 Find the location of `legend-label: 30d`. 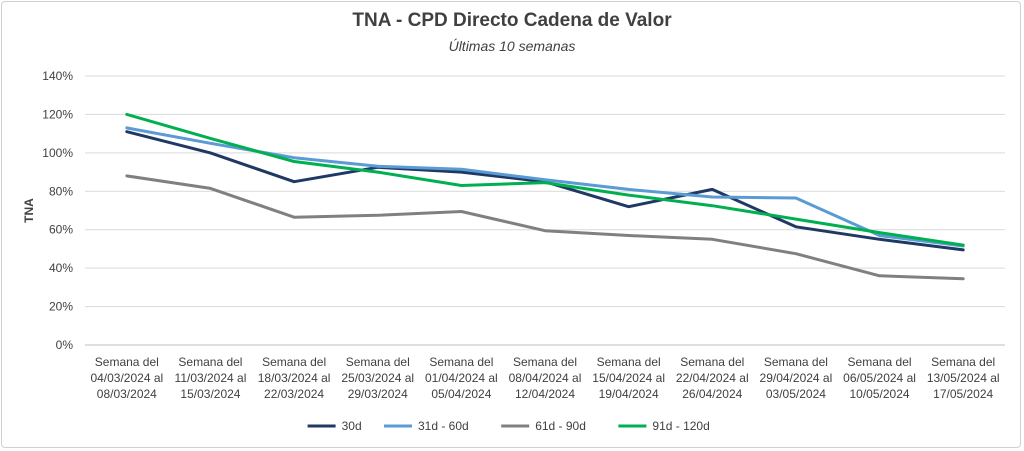

legend-label: 30d is located at coordinates (352, 426).